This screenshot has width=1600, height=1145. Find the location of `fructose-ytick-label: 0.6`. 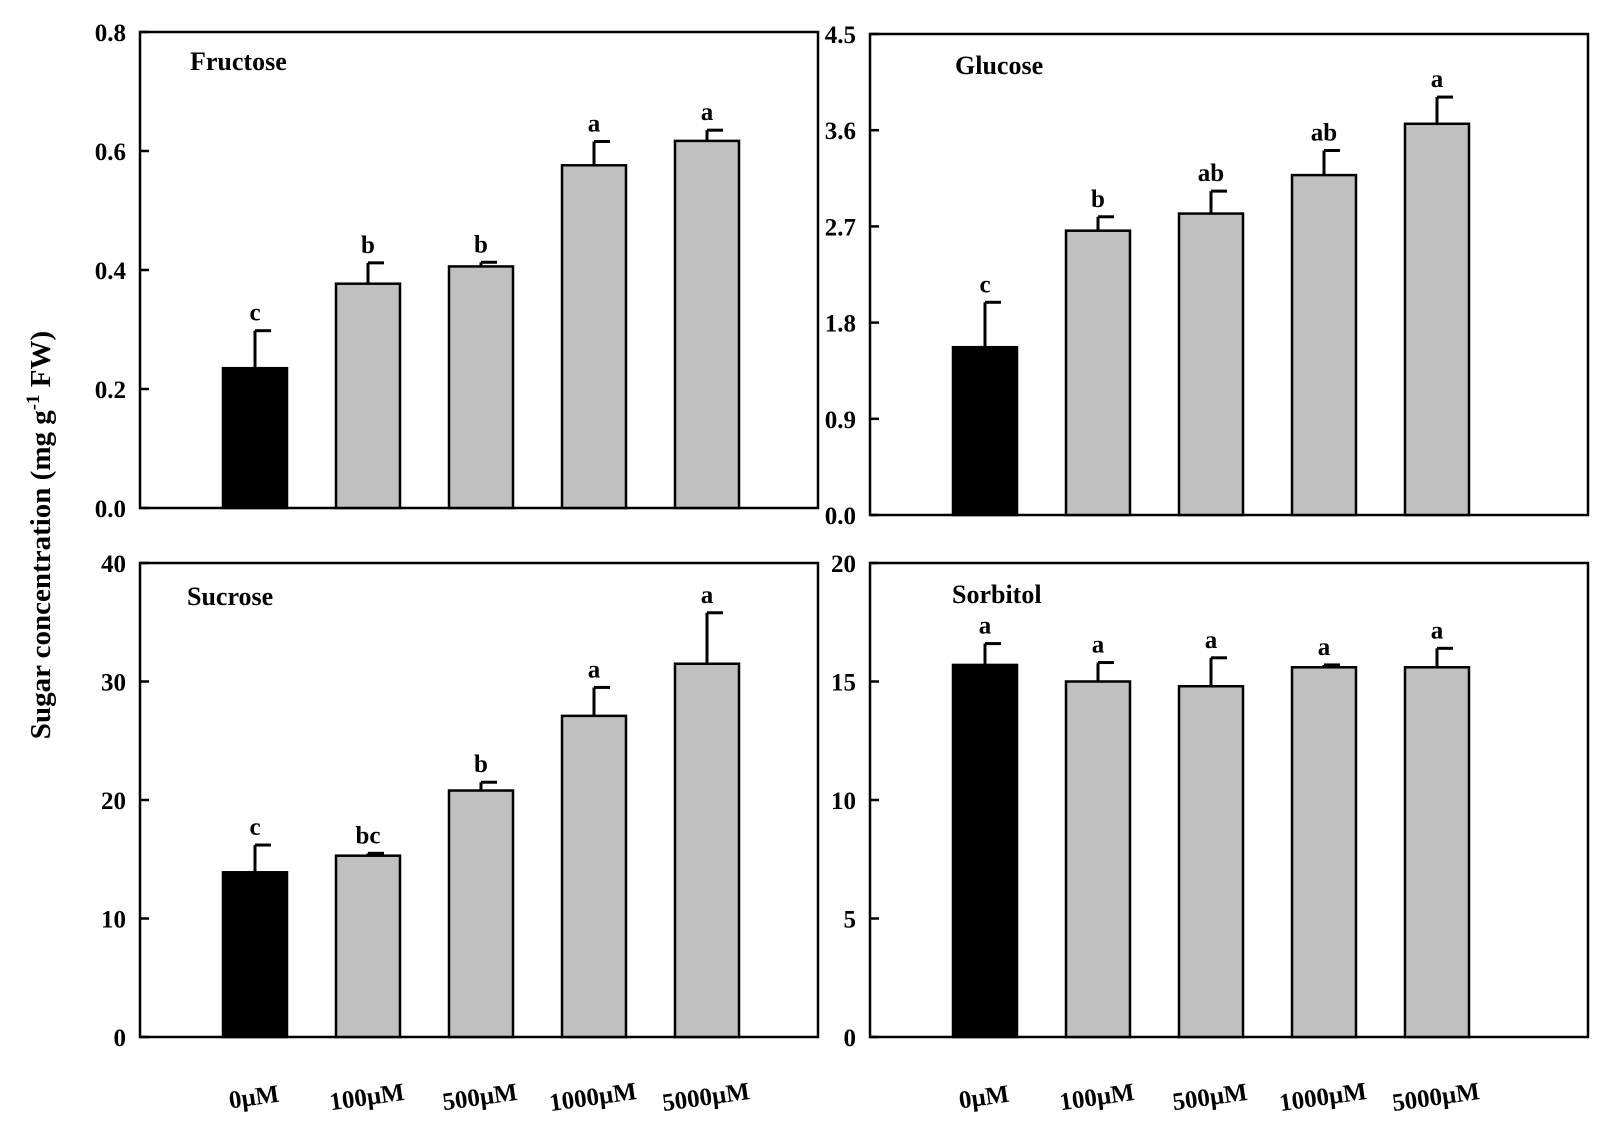

fructose-ytick-label: 0.6 is located at coordinates (110, 152).